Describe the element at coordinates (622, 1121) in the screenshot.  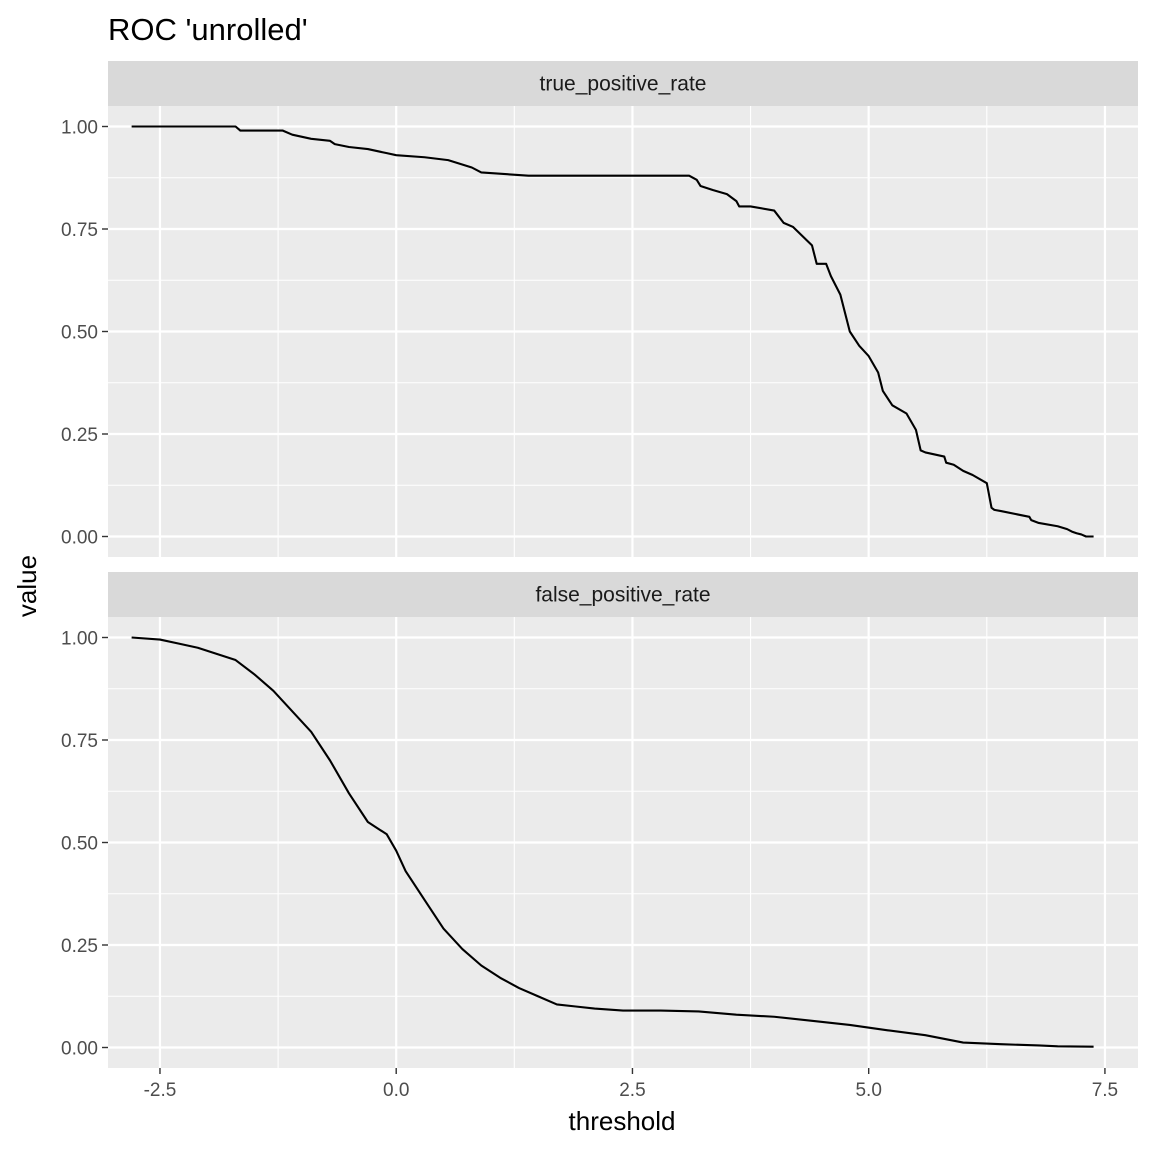
I see `x-axis-title: threshold` at that location.